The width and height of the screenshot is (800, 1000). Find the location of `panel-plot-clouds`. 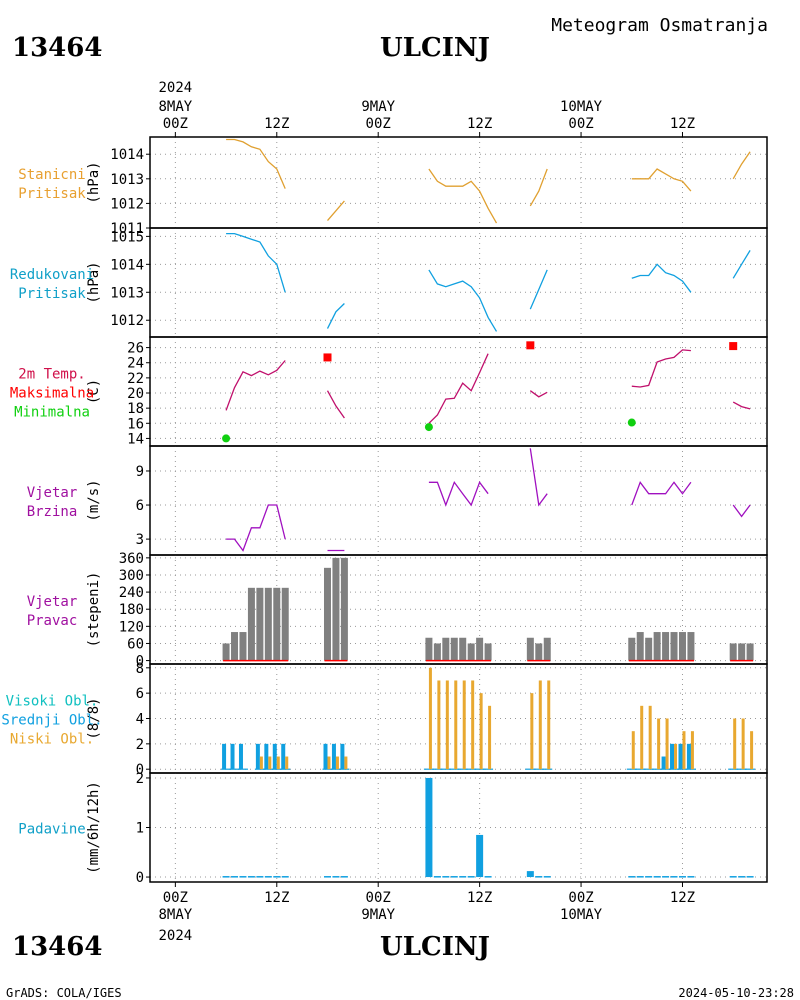

panel-plot-clouds is located at coordinates (458, 718).